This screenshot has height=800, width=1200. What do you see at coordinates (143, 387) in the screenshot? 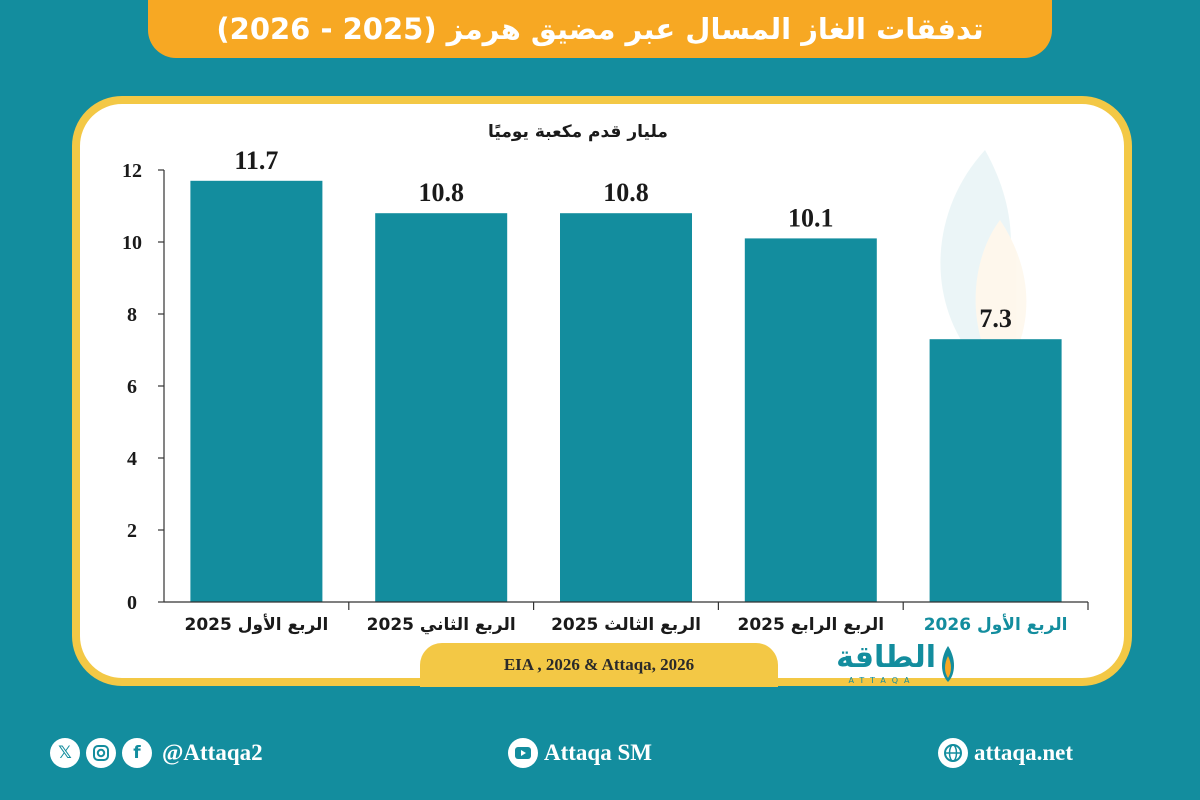
I see `y-axis: 0 2 4 6 8 10 12` at bounding box center [143, 387].